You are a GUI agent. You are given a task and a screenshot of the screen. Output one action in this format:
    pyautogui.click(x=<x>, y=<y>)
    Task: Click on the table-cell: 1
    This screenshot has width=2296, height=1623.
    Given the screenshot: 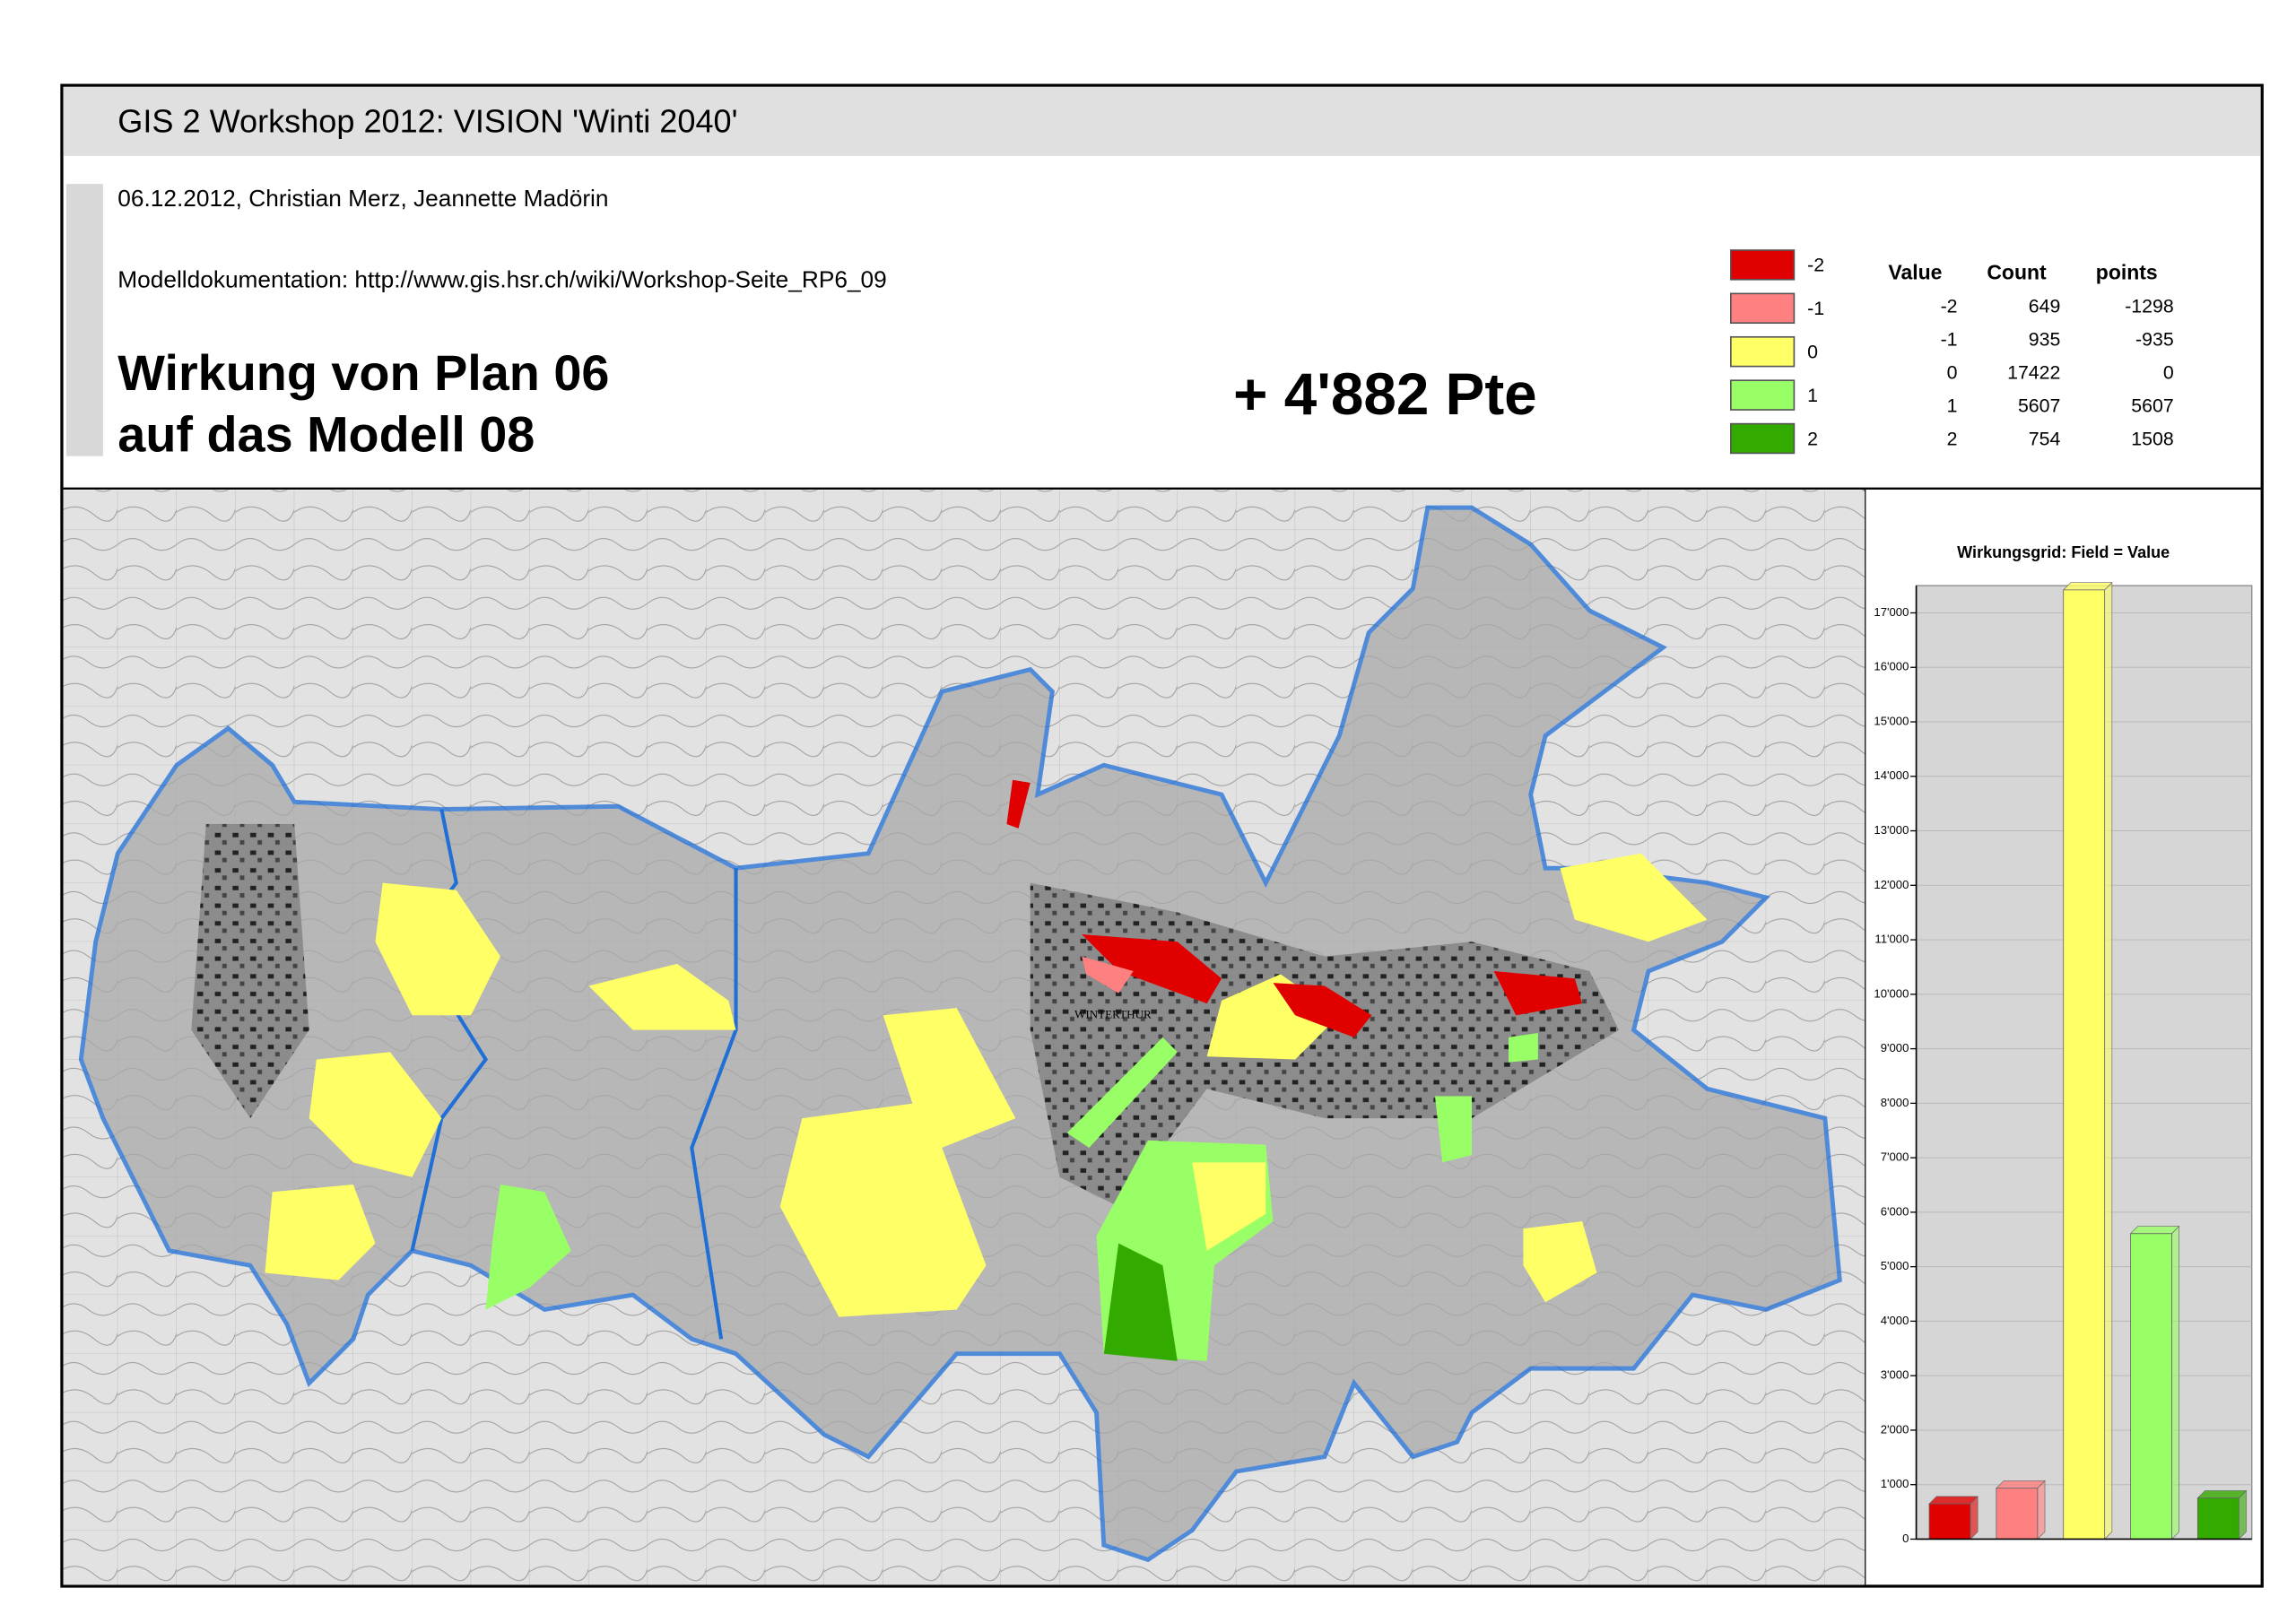 What is the action you would take?
    pyautogui.click(x=1952, y=405)
    